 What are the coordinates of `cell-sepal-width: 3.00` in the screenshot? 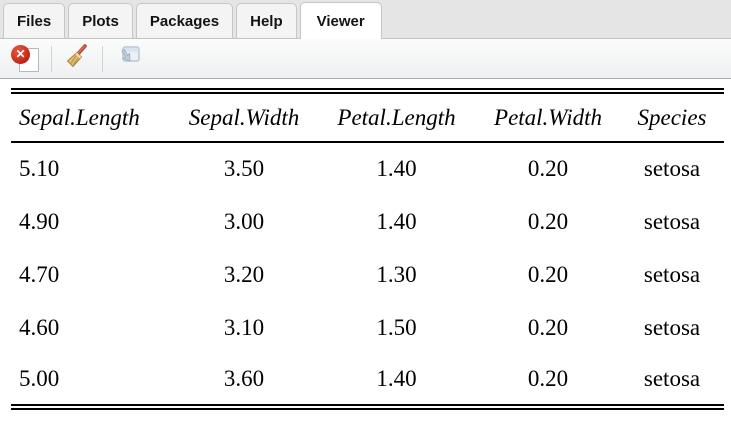 It's located at (244, 221).